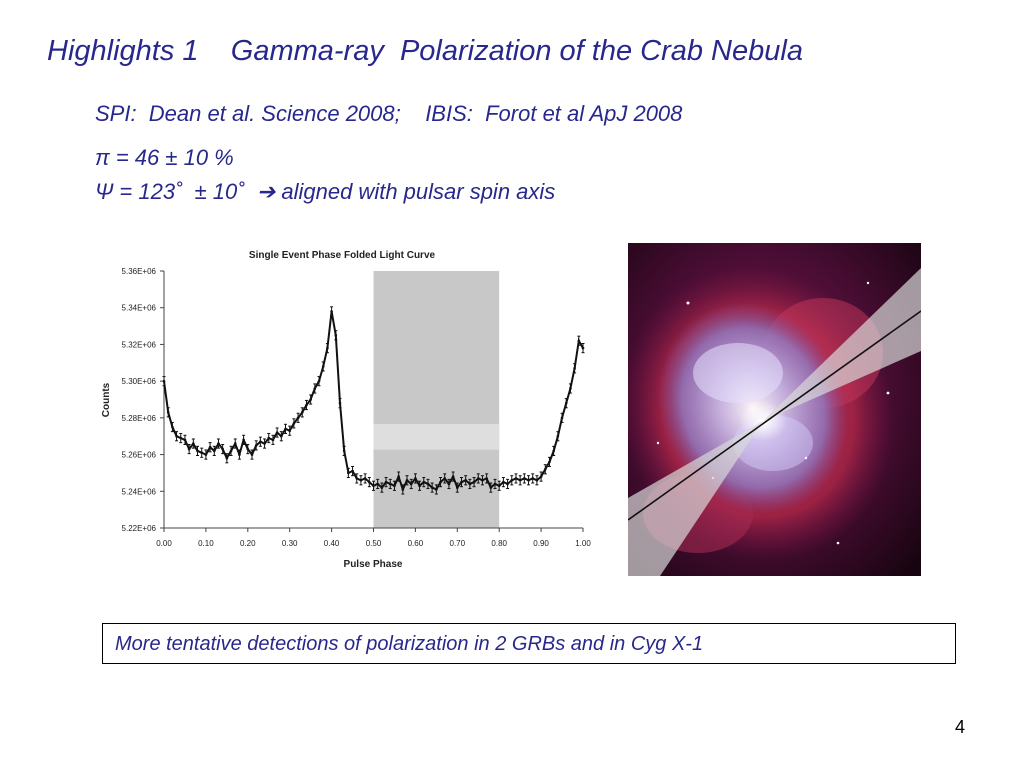 This screenshot has height=768, width=1024. I want to click on x-tick-label: 0.10, so click(206, 543).